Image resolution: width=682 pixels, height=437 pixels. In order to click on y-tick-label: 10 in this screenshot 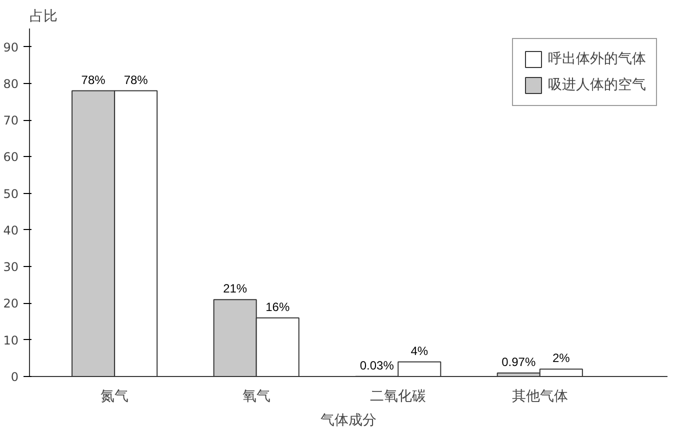, I will do `click(11, 340)`.